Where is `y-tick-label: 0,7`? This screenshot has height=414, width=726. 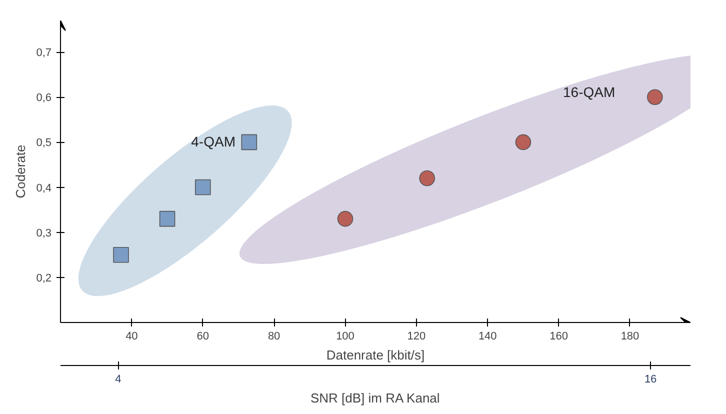 y-tick-label: 0,7 is located at coordinates (44, 53).